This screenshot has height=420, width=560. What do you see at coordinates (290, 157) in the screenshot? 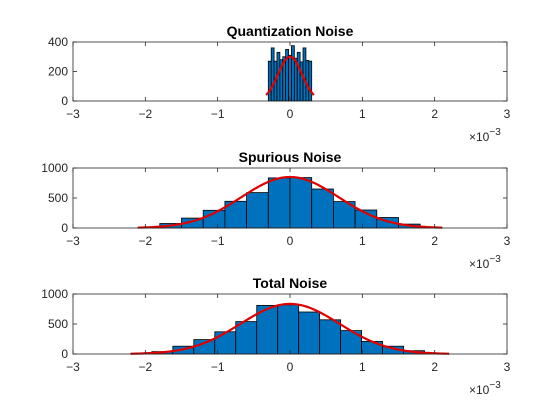
I see `subplot-title: Spurious Noise` at bounding box center [290, 157].